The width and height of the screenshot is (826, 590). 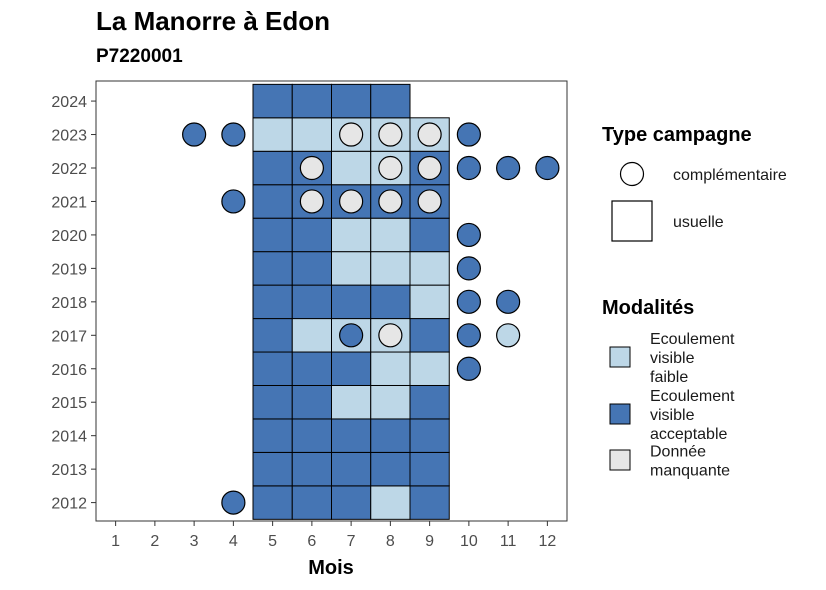 What do you see at coordinates (690, 462) in the screenshot?
I see `legend-label-manquante: Donnée manquante` at bounding box center [690, 462].